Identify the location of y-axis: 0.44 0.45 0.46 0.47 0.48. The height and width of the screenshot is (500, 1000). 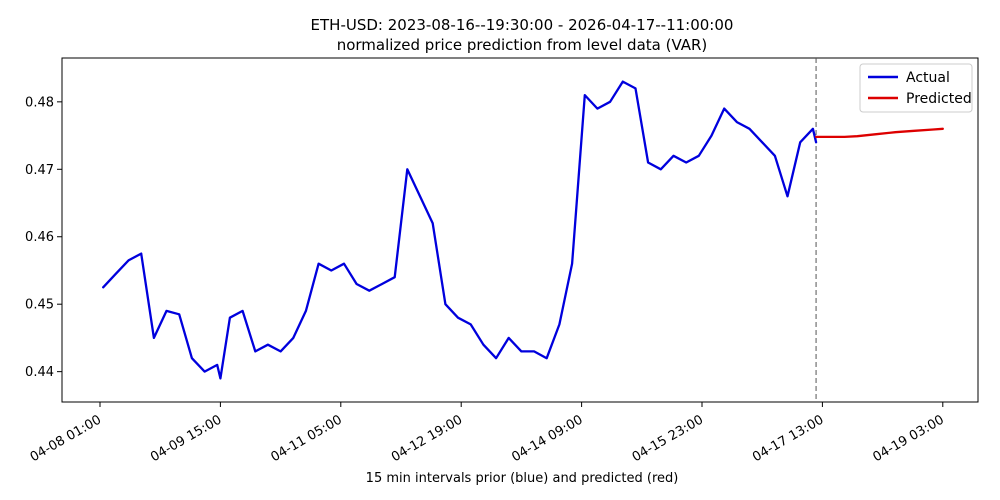
(43, 237).